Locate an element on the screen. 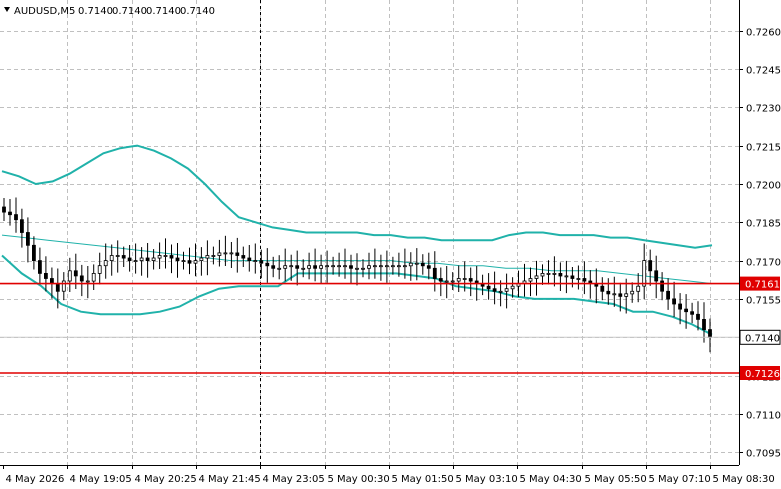 This screenshot has width=781, height=489. y-tick-label: 0.7260 is located at coordinates (763, 33).